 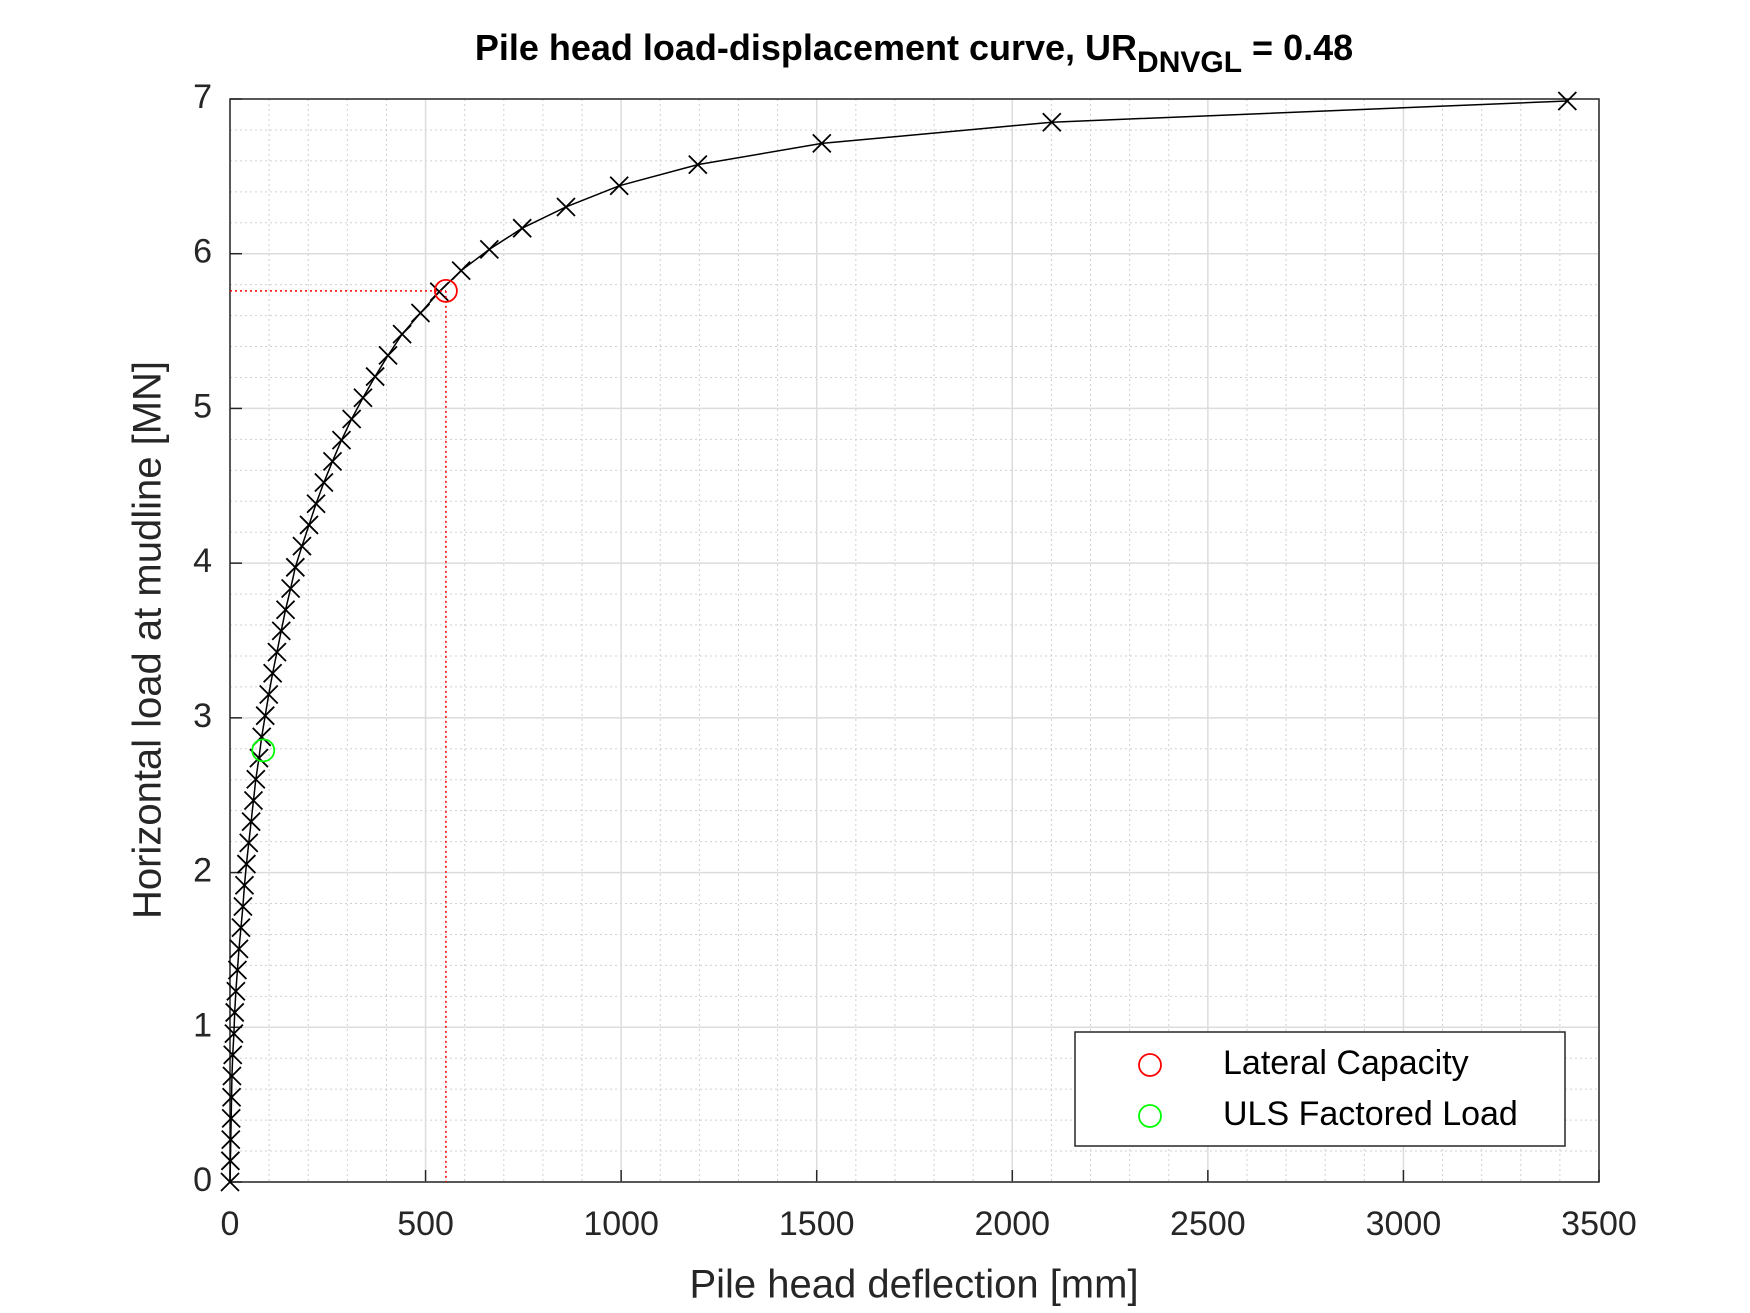 What do you see at coordinates (806, 47) in the screenshot?
I see `title-main: Pile head load-displacement curve, UR` at bounding box center [806, 47].